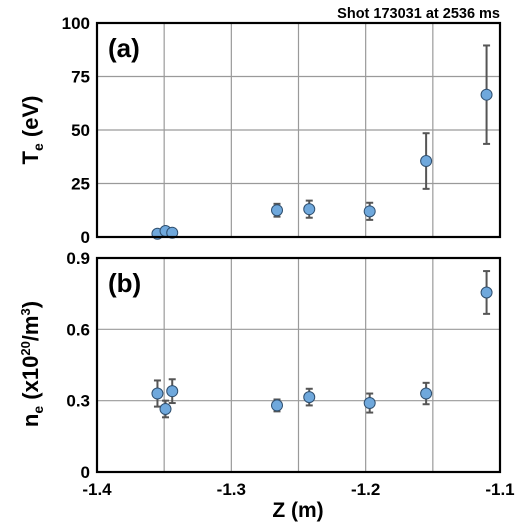  What do you see at coordinates (297, 510) in the screenshot?
I see `x-axis-label: Z (m)` at bounding box center [297, 510].